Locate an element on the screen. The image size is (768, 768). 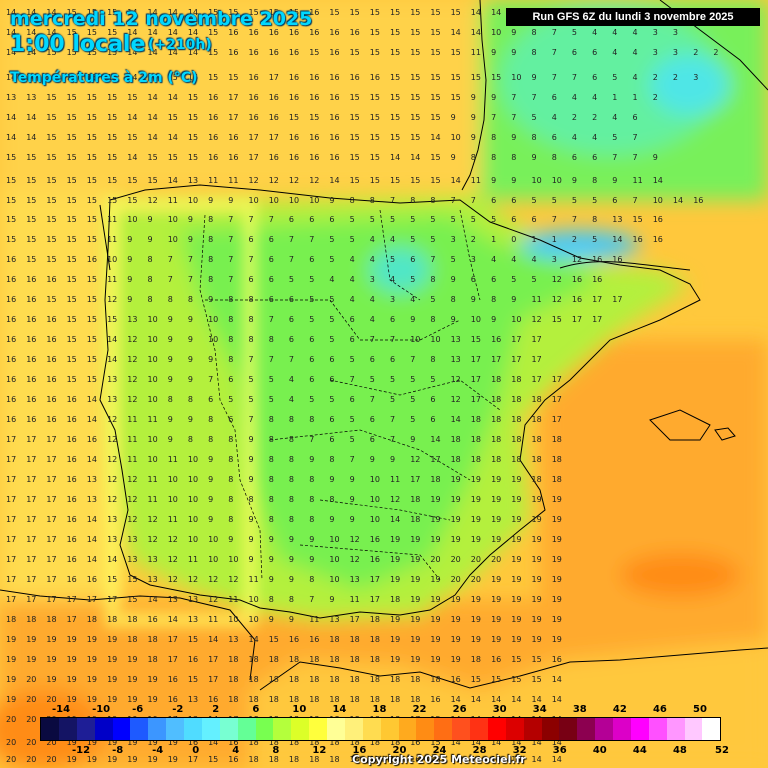
legend-label-upper: 10 is located at coordinates (299, 709).